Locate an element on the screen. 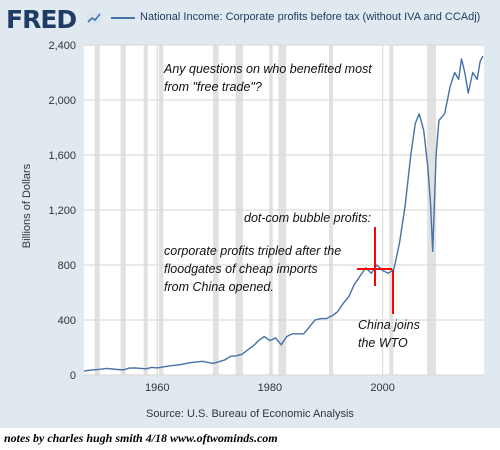 Image resolution: width=500 pixels, height=450 pixels. x-tick-label: 1980 is located at coordinates (270, 388).